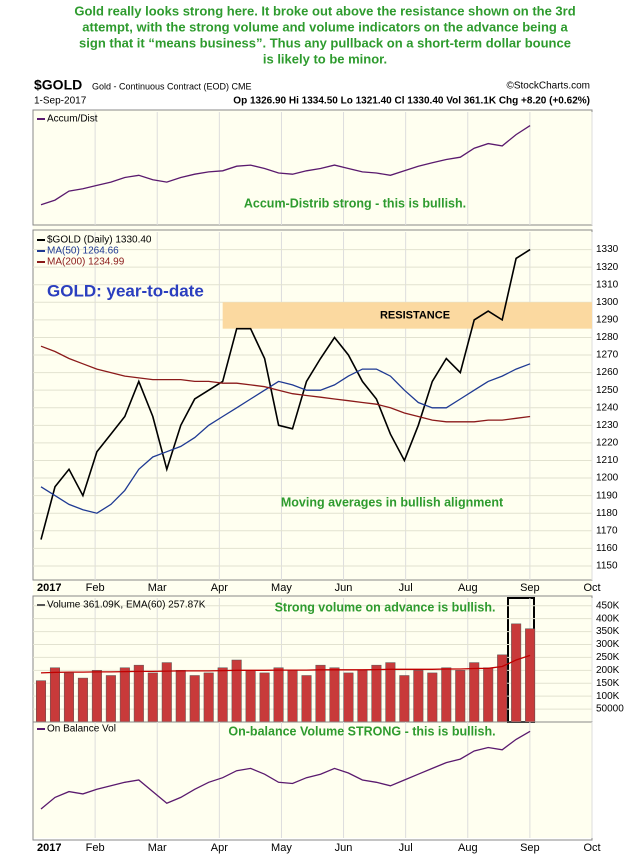 The width and height of the screenshot is (630, 864). Describe the element at coordinates (81, 729) in the screenshot. I see `panel-title: On Balance Vol` at that location.